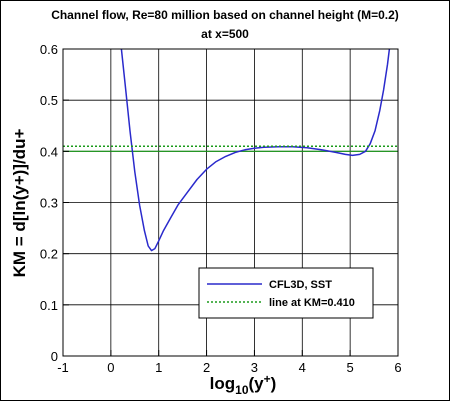 Image resolution: width=450 pixels, height=401 pixels. I want to click on y-tick-label: 0.6, so click(49, 49).